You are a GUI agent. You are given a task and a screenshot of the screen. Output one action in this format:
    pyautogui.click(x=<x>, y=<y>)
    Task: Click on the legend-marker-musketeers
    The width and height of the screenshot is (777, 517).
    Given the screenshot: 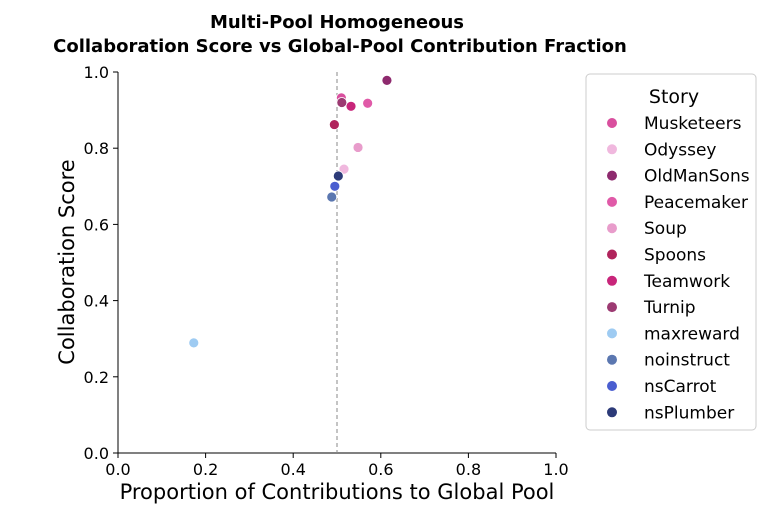 What is the action you would take?
    pyautogui.click(x=612, y=123)
    